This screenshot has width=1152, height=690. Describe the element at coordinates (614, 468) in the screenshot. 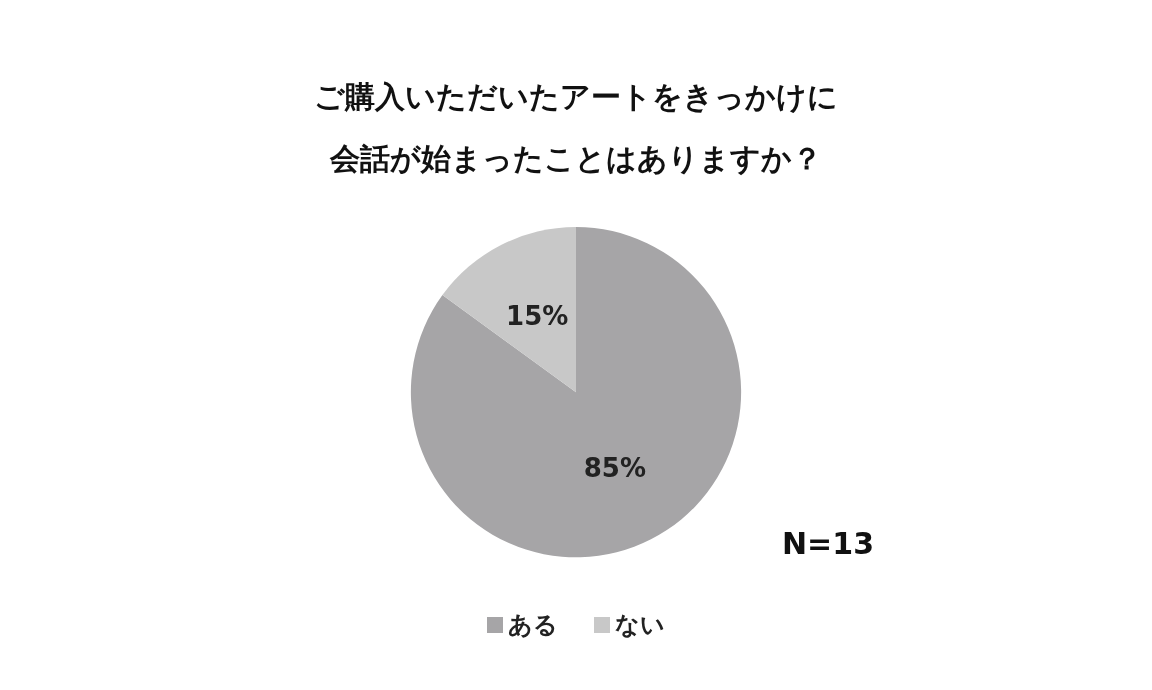

I see `data-label: 85%` at that location.